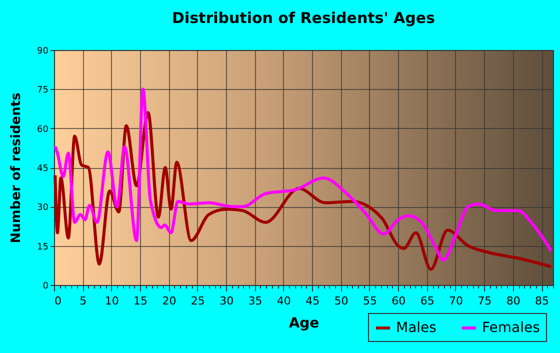 This screenshot has height=353, width=560. What do you see at coordinates (58, 301) in the screenshot?
I see `x-tick-label: 0` at bounding box center [58, 301].